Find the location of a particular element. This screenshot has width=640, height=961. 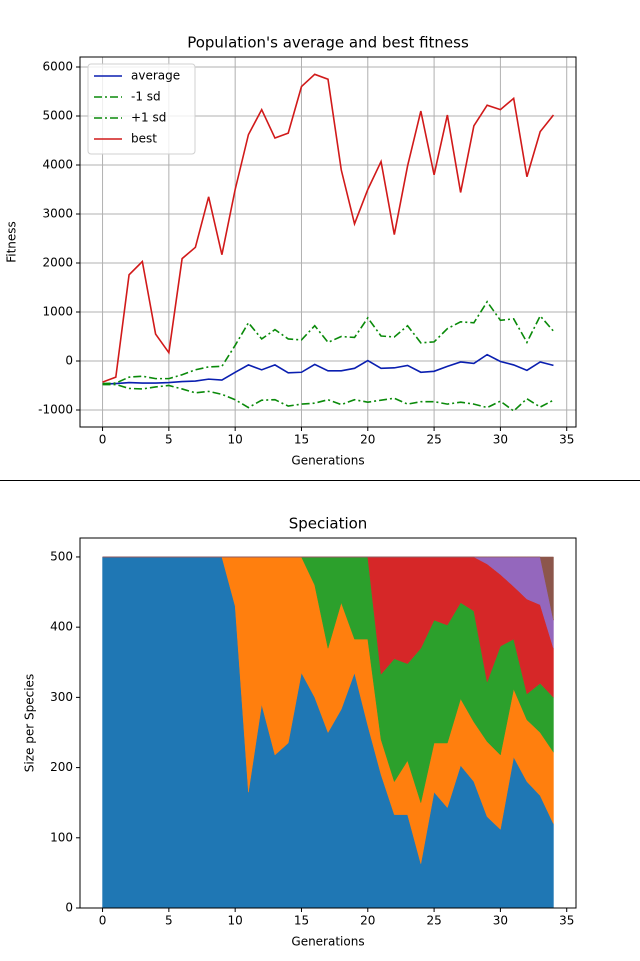

chart-title: Population's average and best fitness is located at coordinates (328, 43).